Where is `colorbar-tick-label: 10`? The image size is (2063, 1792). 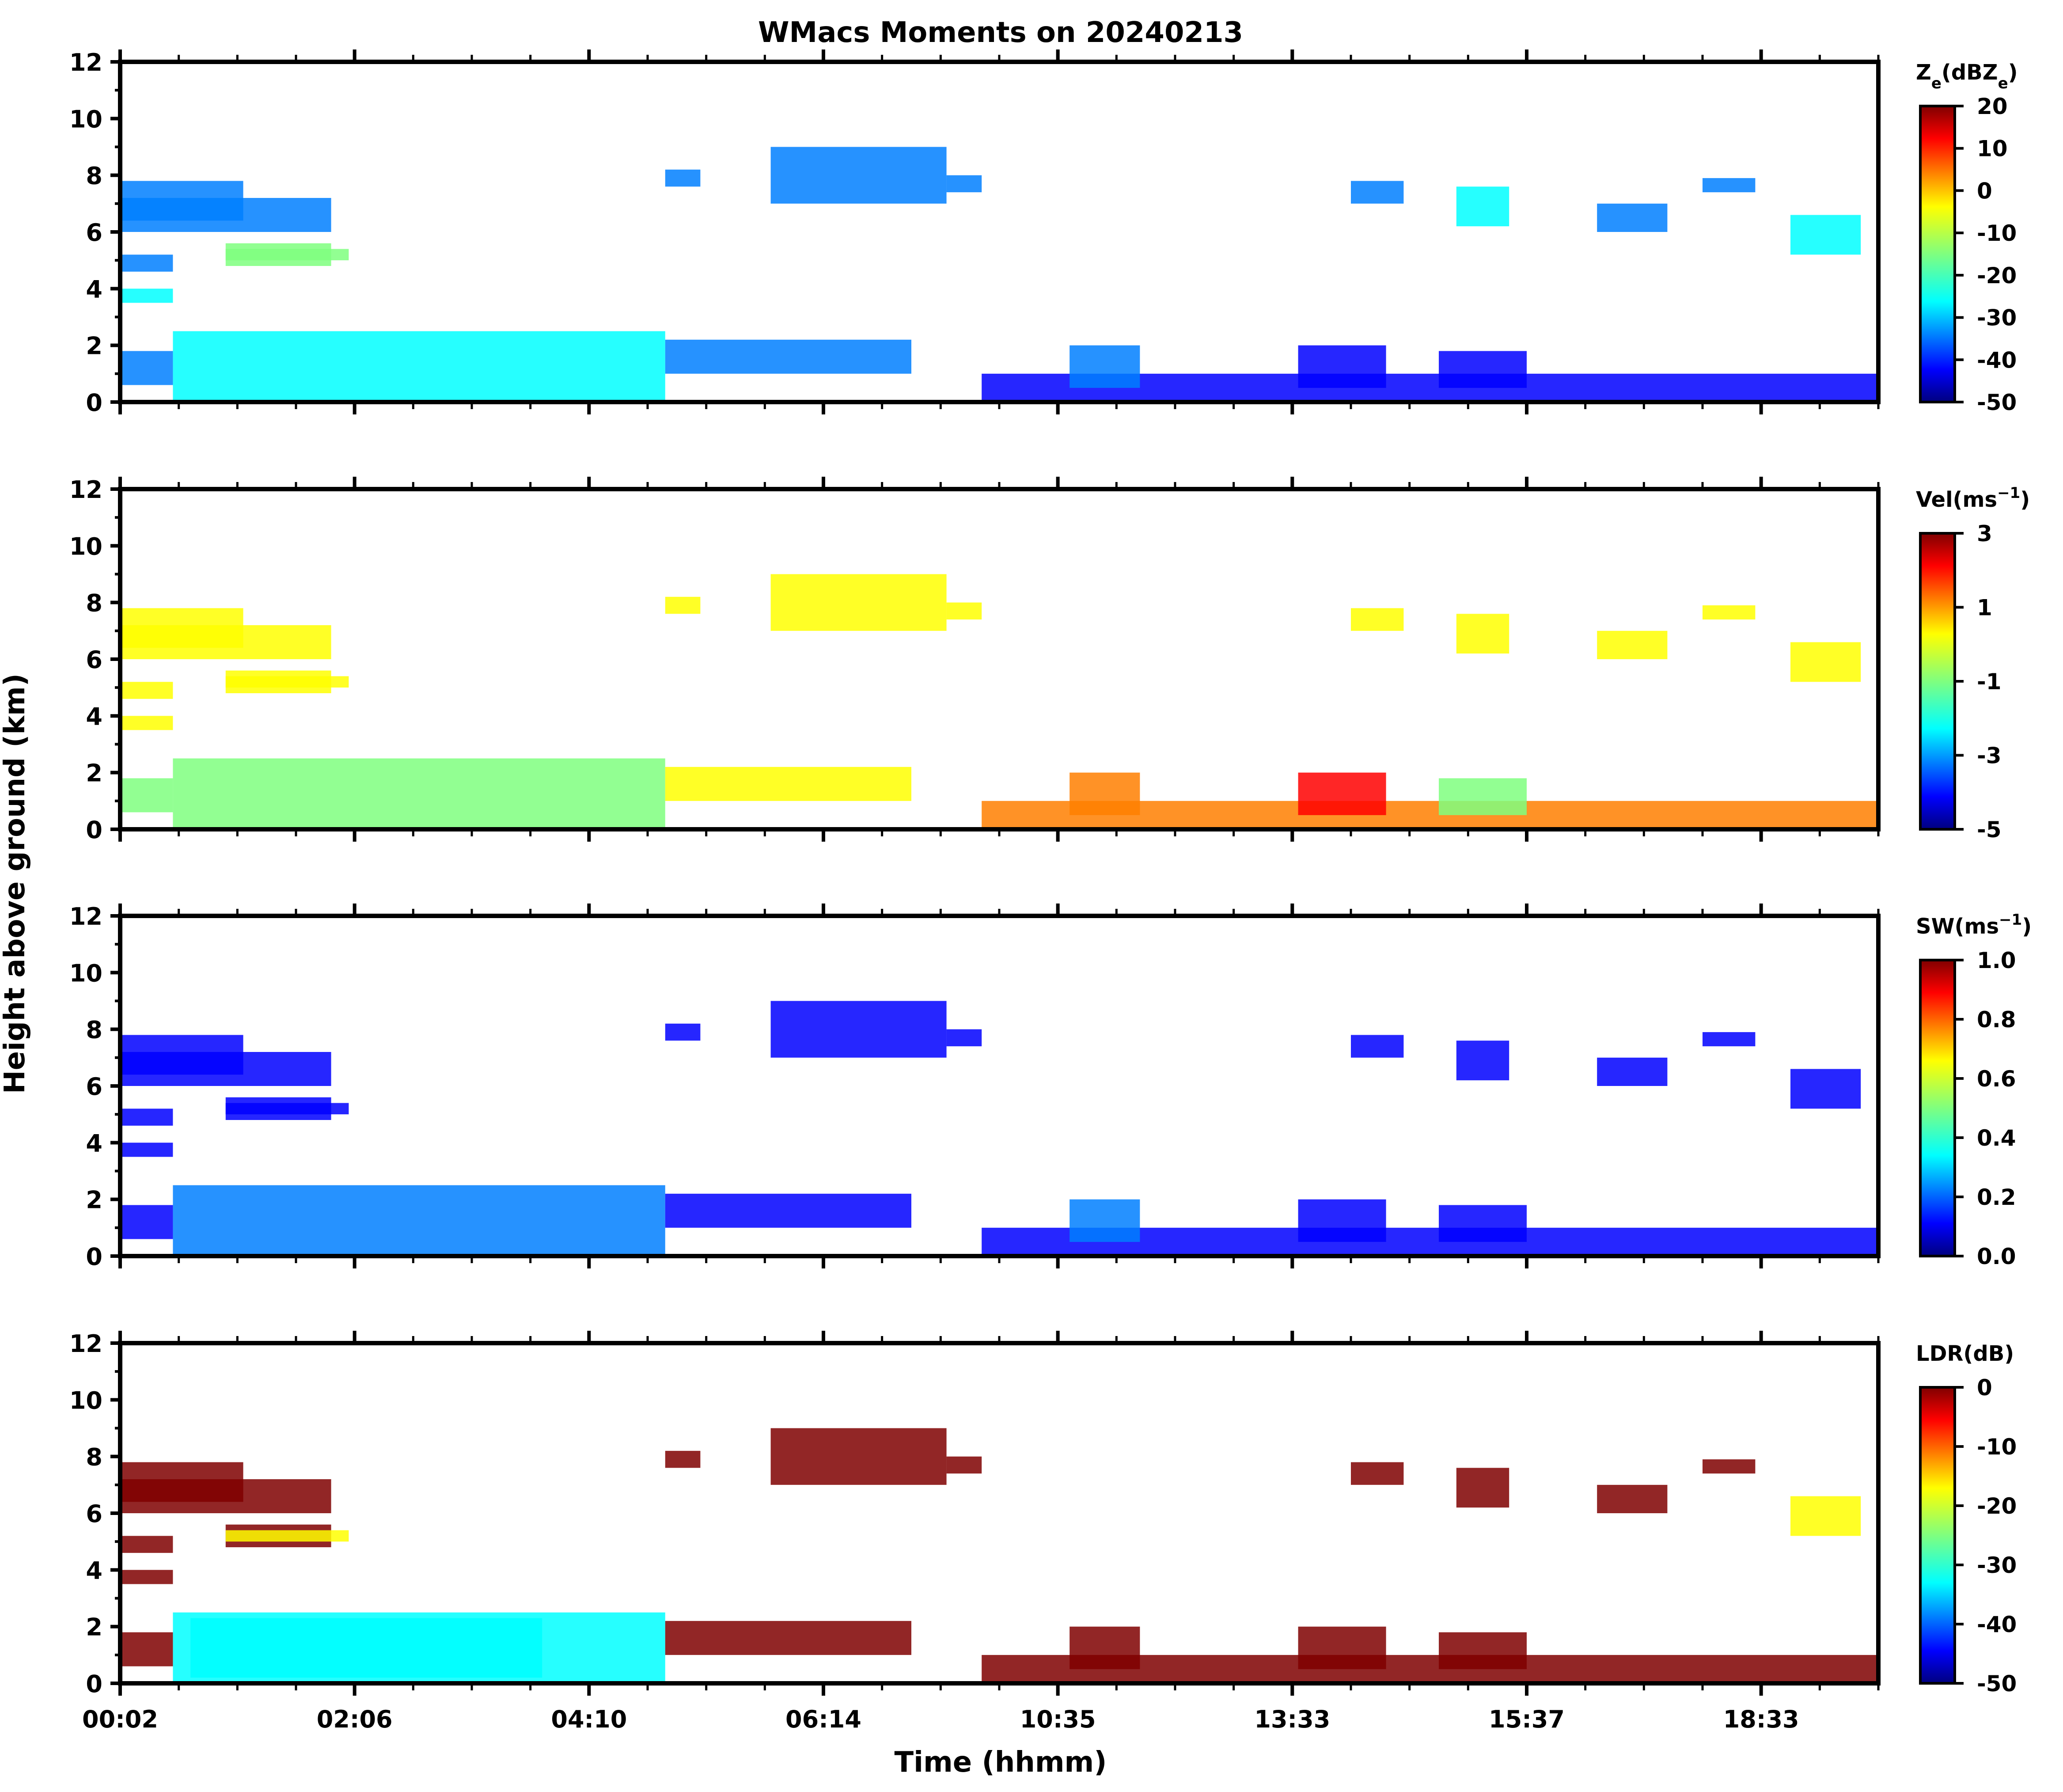
colorbar-tick-label: 10 is located at coordinates (1992, 149).